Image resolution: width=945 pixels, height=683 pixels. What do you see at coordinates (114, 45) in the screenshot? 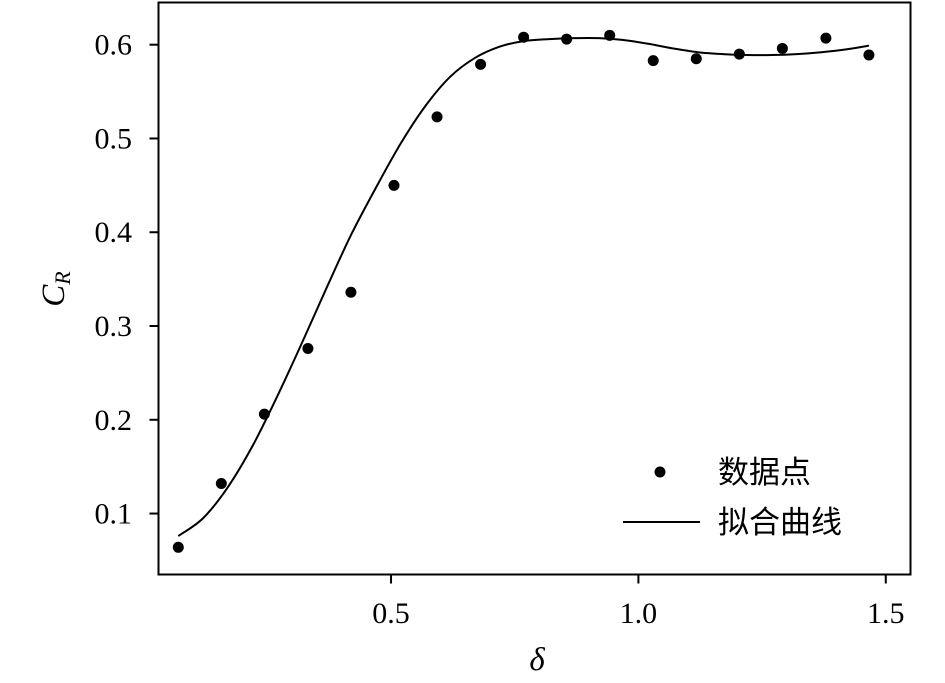
I see `y-tick-label: 0.6` at bounding box center [114, 45].